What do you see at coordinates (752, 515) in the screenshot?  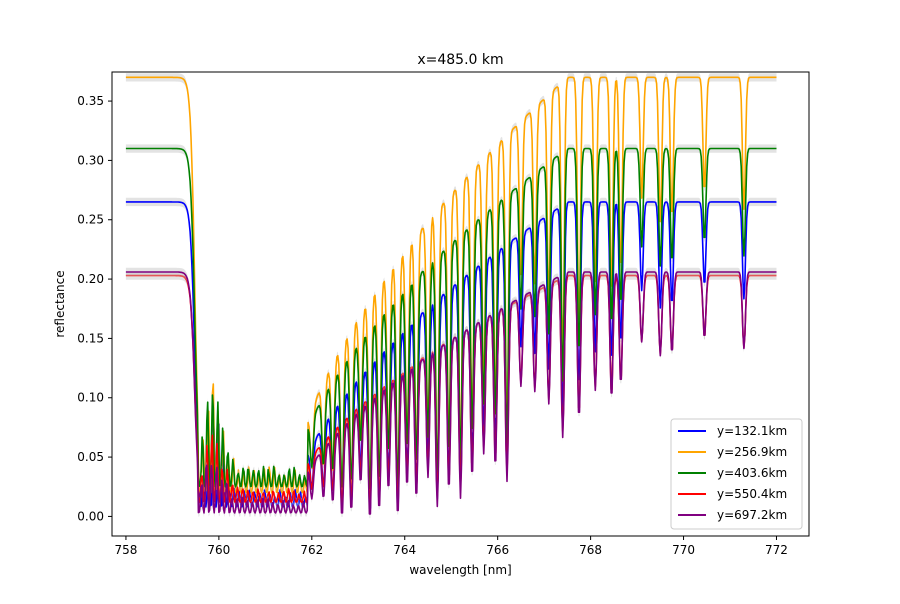 I see `legend-label: y=697.2km` at bounding box center [752, 515].